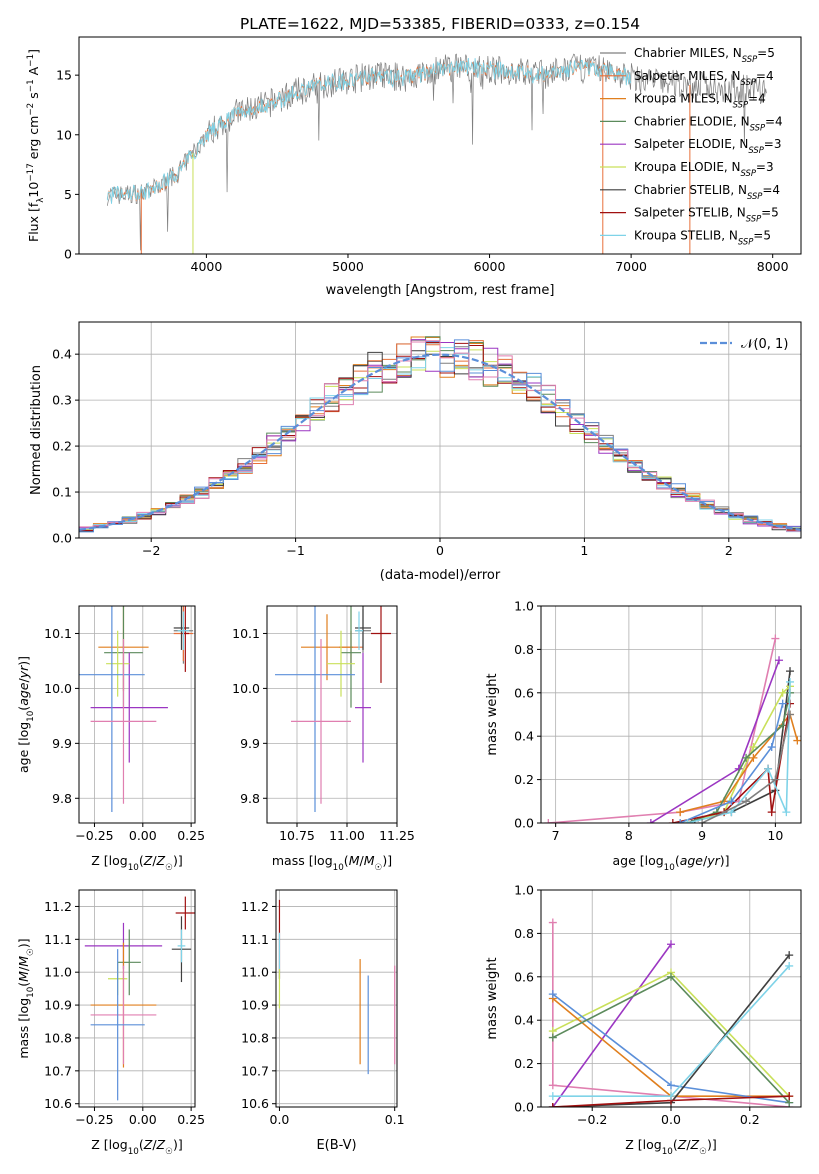  What do you see at coordinates (348, 266) in the screenshot?
I see `x-tick-label: 5000` at bounding box center [348, 266].